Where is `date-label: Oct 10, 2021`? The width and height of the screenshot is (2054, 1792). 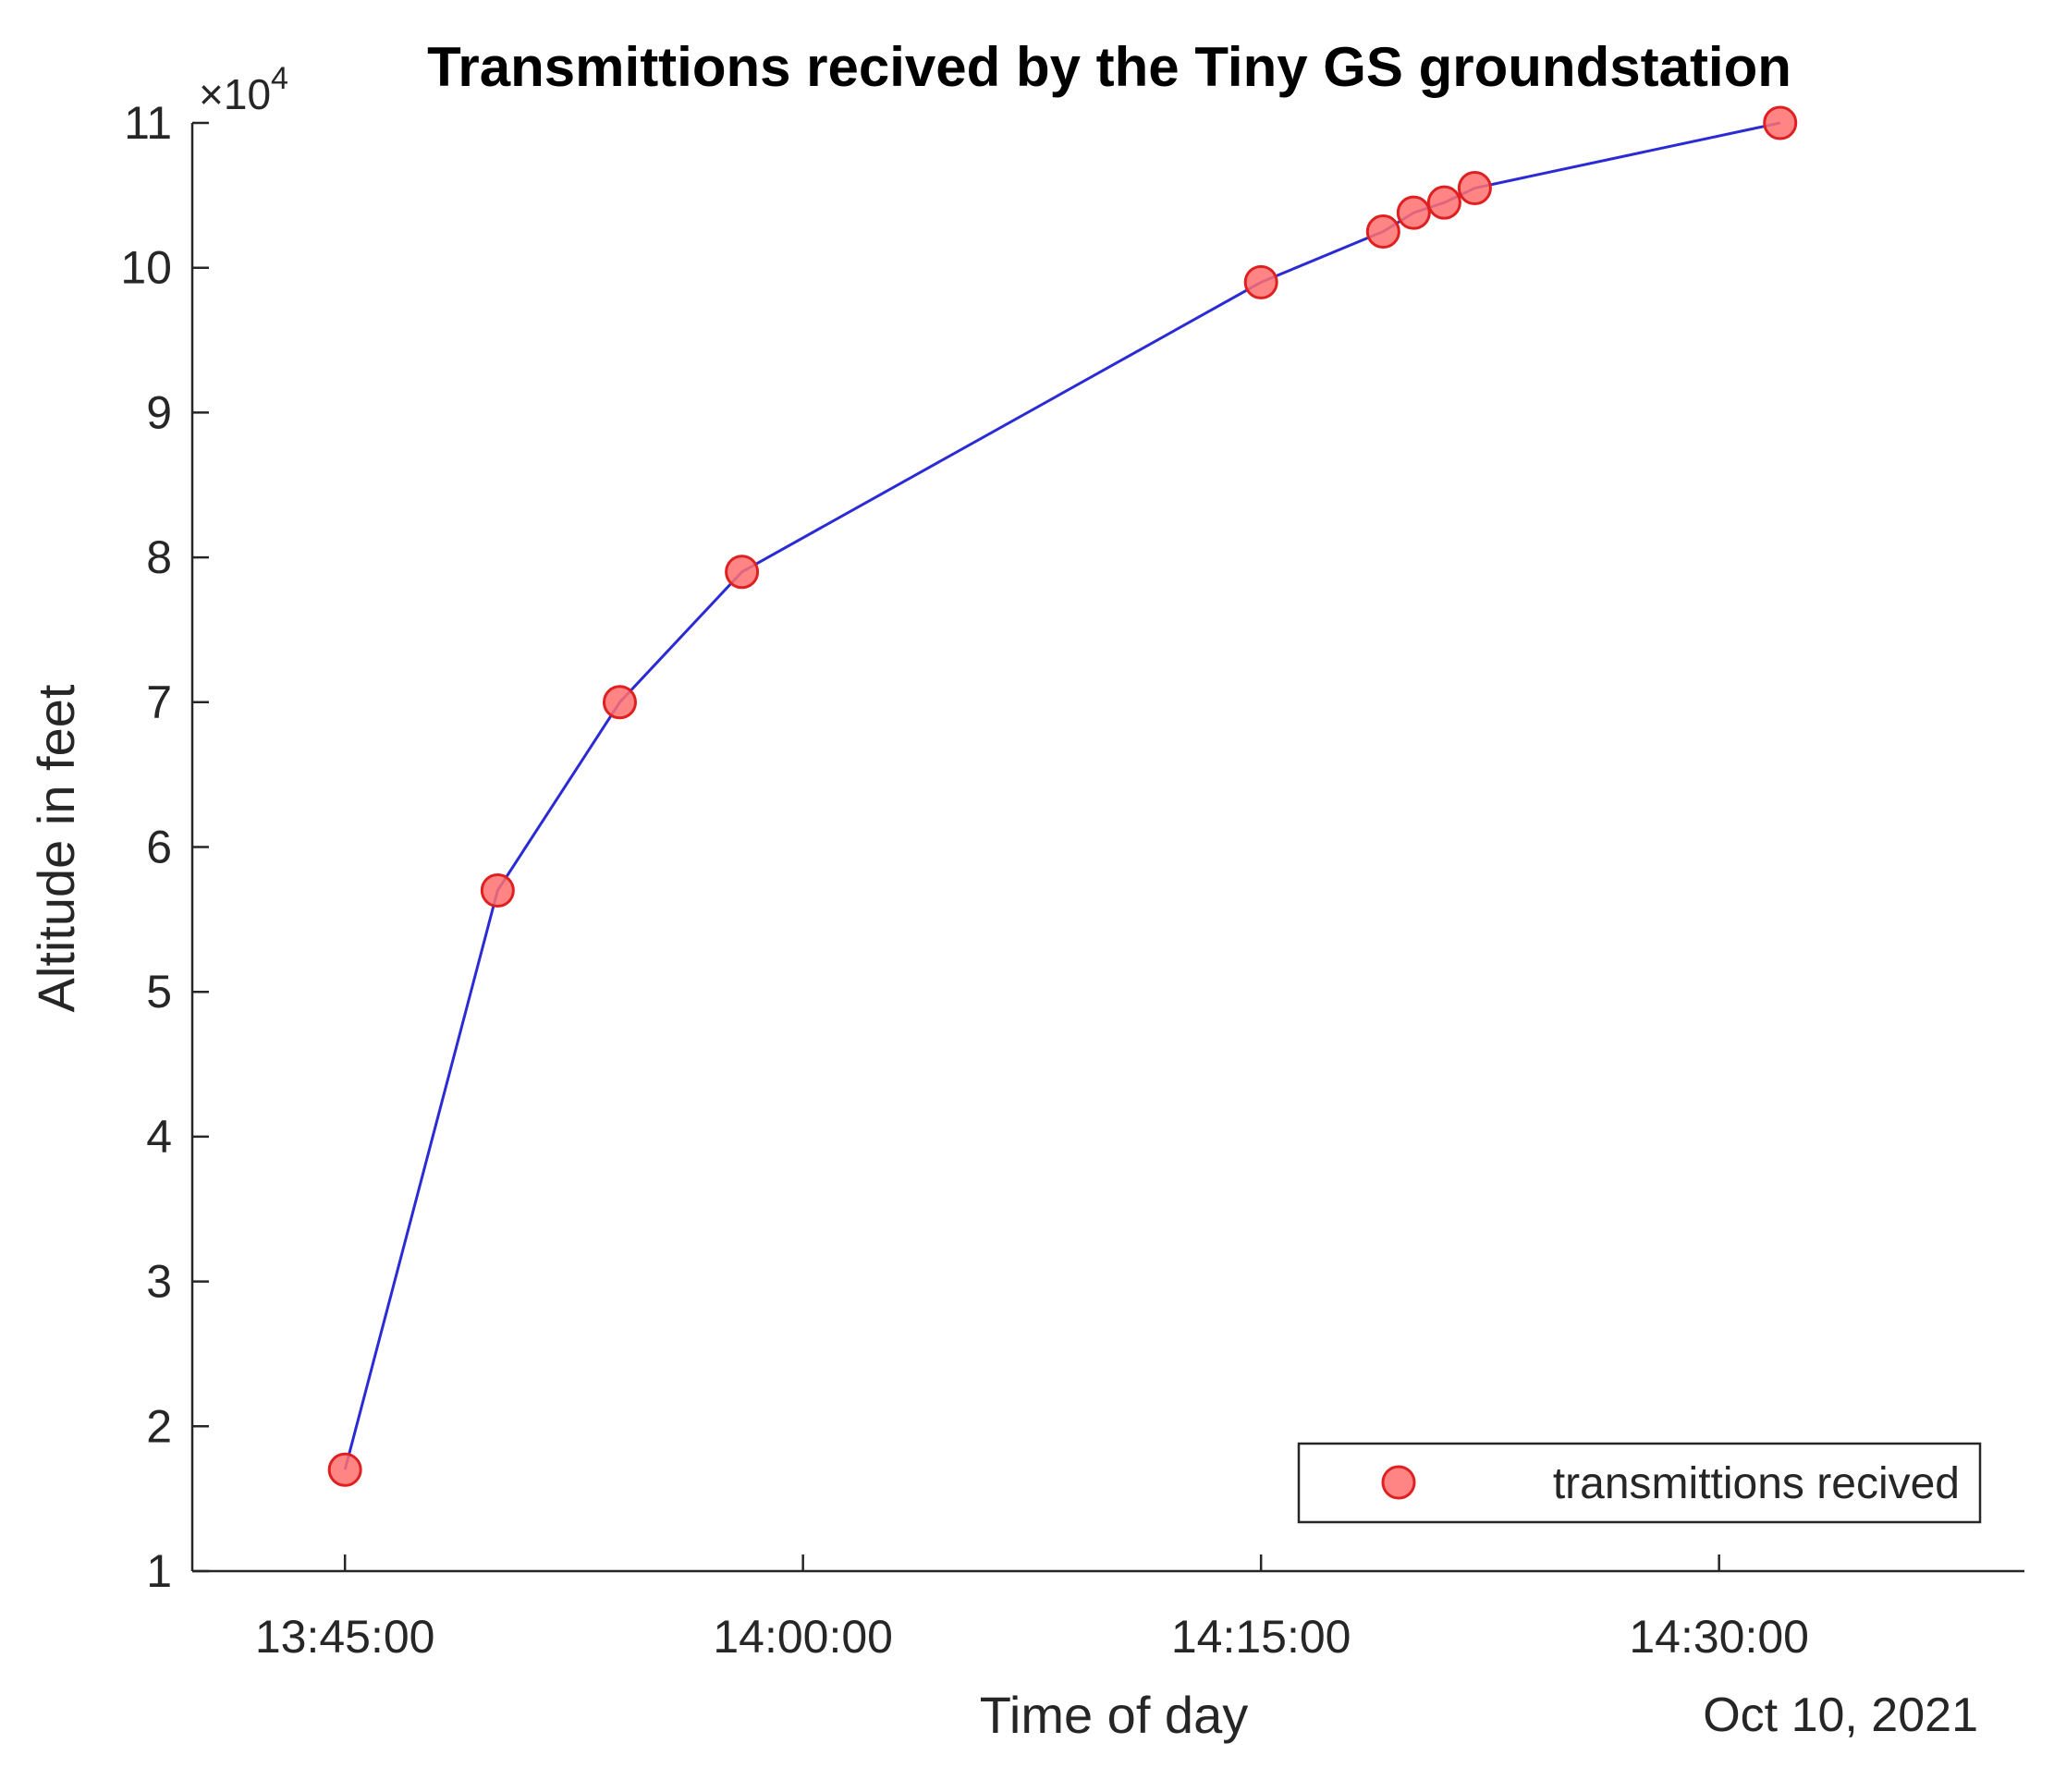 date-label: Oct 10, 2021 is located at coordinates (1840, 1715).